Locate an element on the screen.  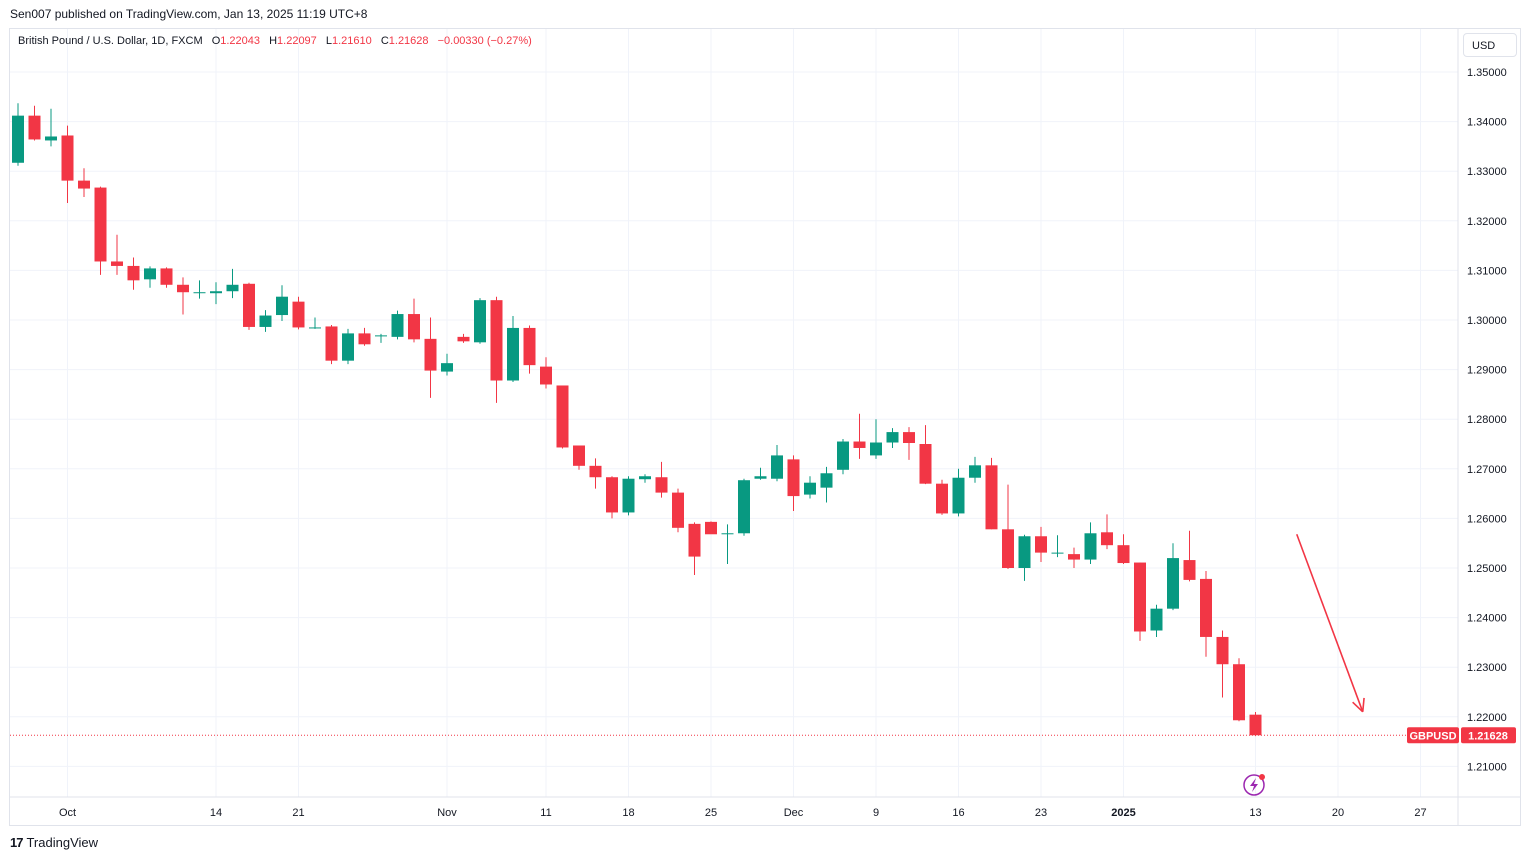
arrow-shaft is located at coordinates (1330, 623).